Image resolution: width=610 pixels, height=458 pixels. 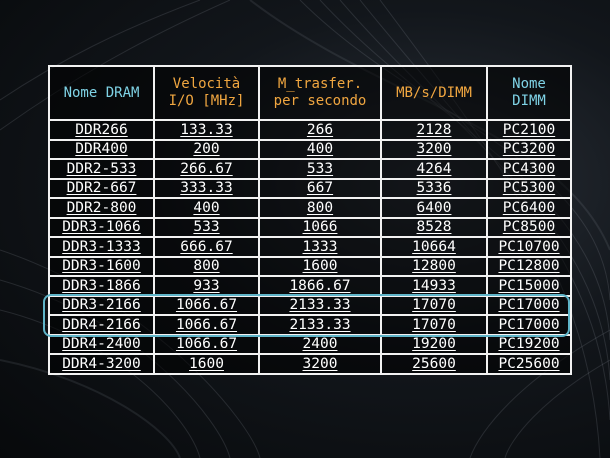 I want to click on table-row: DDR3-1600 800 1600 12800 PC12800, so click(x=310, y=266).